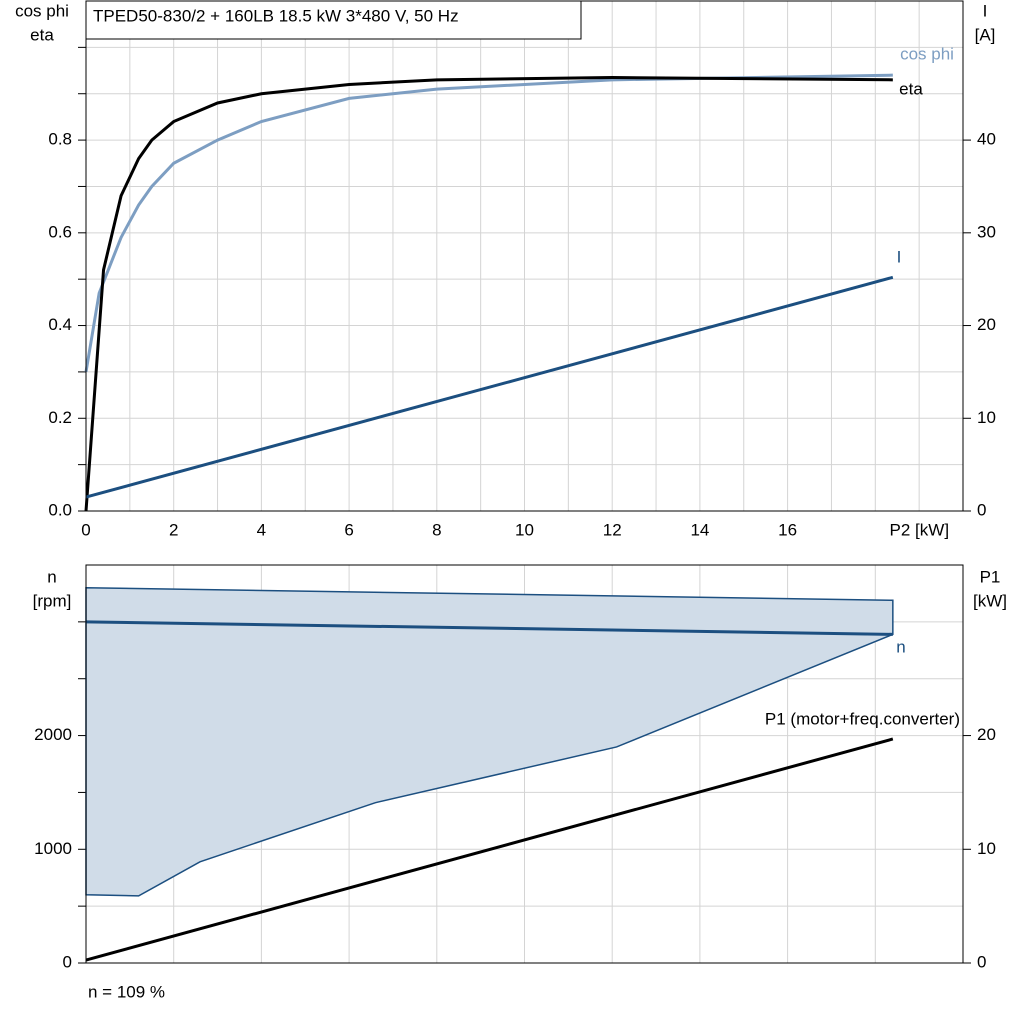 This screenshot has width=1024, height=1024. What do you see at coordinates (126, 991) in the screenshot?
I see `note: n = 109 %` at bounding box center [126, 991].